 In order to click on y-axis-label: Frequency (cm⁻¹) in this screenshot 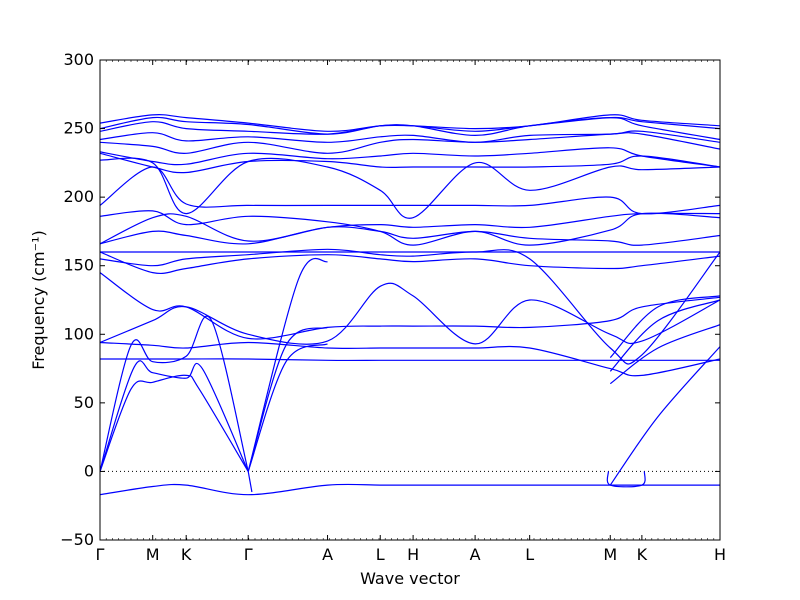, I will do `click(38, 299)`.